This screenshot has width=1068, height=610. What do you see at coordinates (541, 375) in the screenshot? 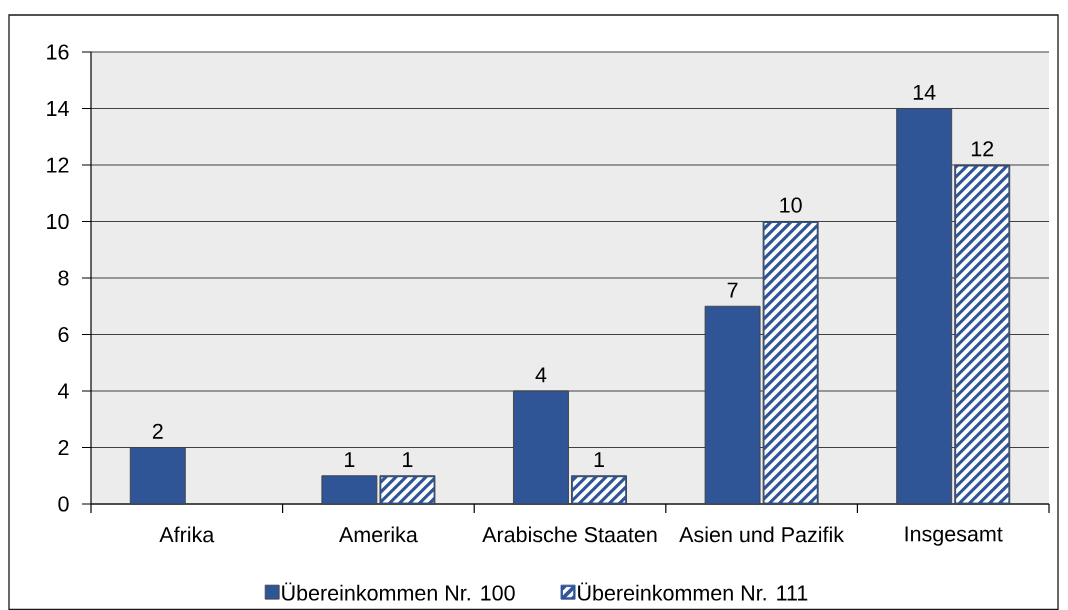
I see `data-label: 4` at bounding box center [541, 375].